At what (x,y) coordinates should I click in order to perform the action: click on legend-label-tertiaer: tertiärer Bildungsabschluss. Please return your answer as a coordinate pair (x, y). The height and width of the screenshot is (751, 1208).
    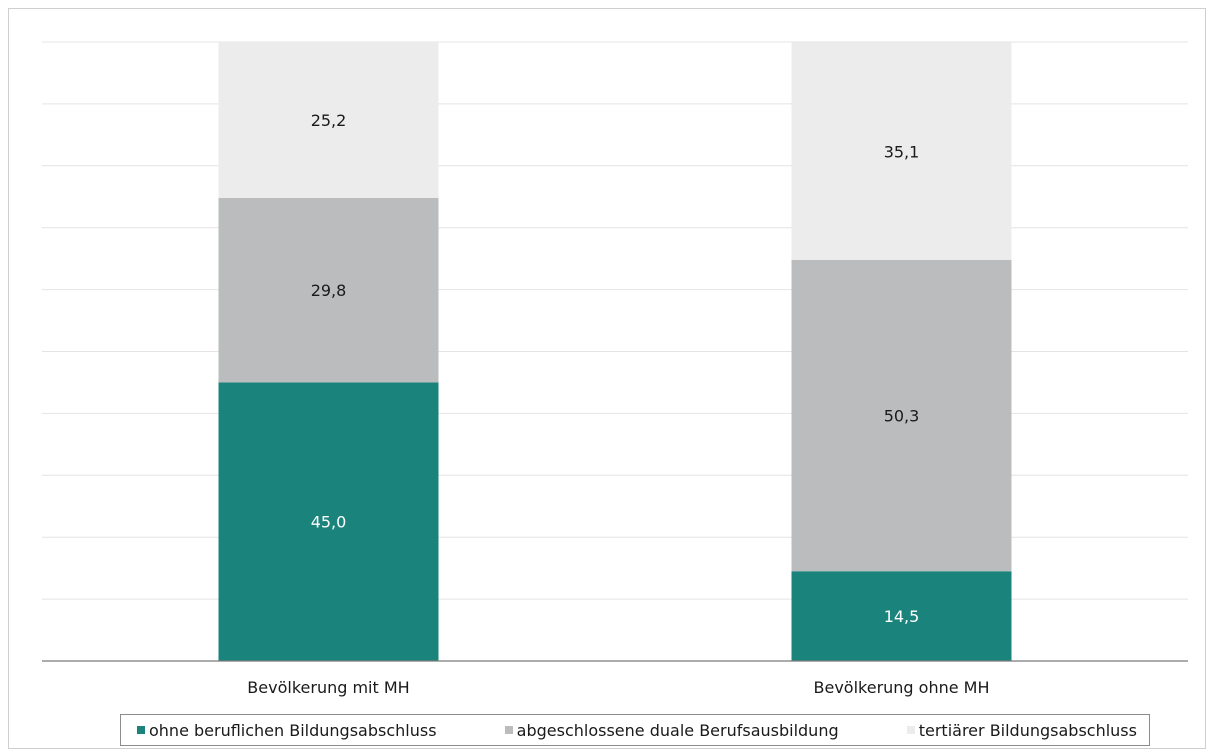
    Looking at the image, I should click on (1027, 730).